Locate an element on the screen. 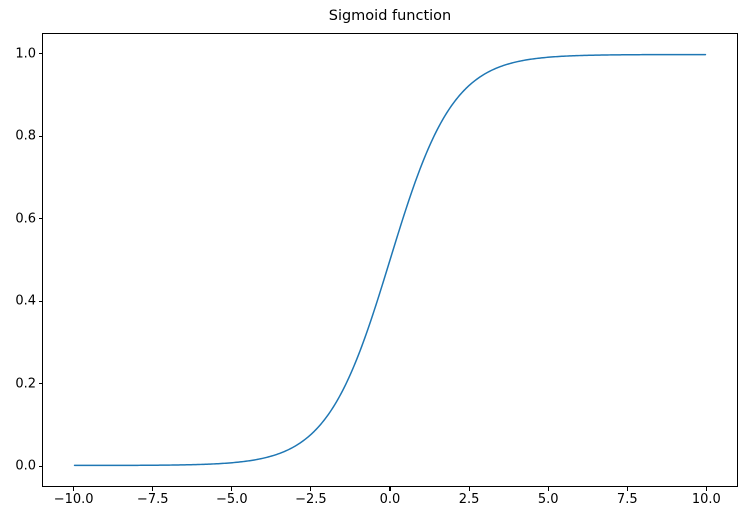 The image size is (749, 528). chart-title: Sigmoid function is located at coordinates (390, 16).